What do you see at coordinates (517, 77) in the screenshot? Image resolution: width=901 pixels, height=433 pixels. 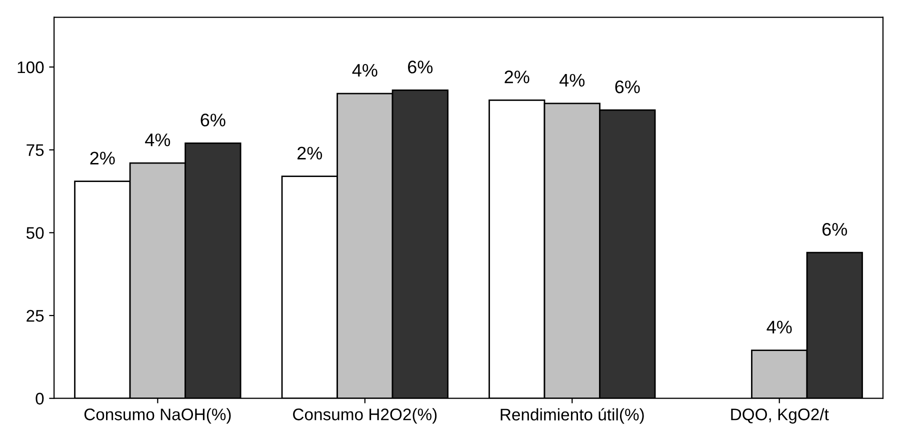 I see `series-label: 2%` at bounding box center [517, 77].